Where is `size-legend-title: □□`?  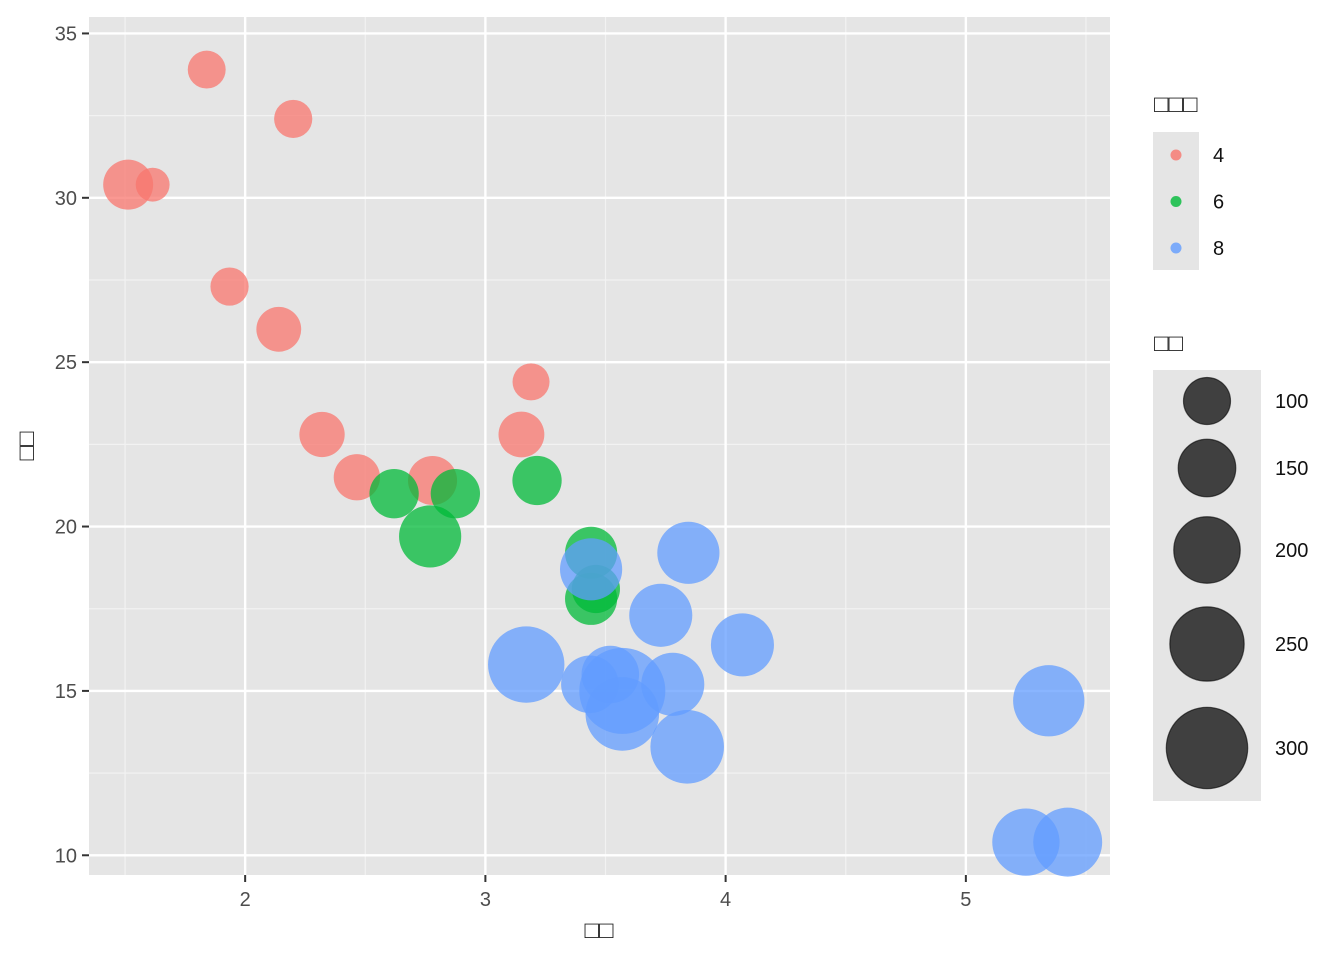
size-legend-title: □□ is located at coordinates (1168, 343).